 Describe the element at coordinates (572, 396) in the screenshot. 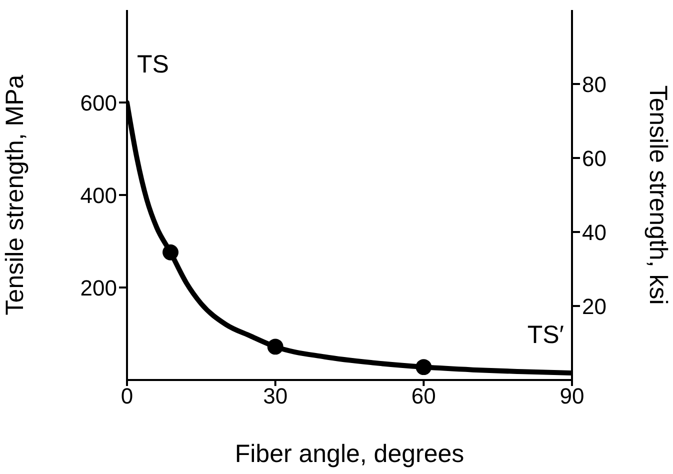

I see `x-tick-label: 90` at that location.